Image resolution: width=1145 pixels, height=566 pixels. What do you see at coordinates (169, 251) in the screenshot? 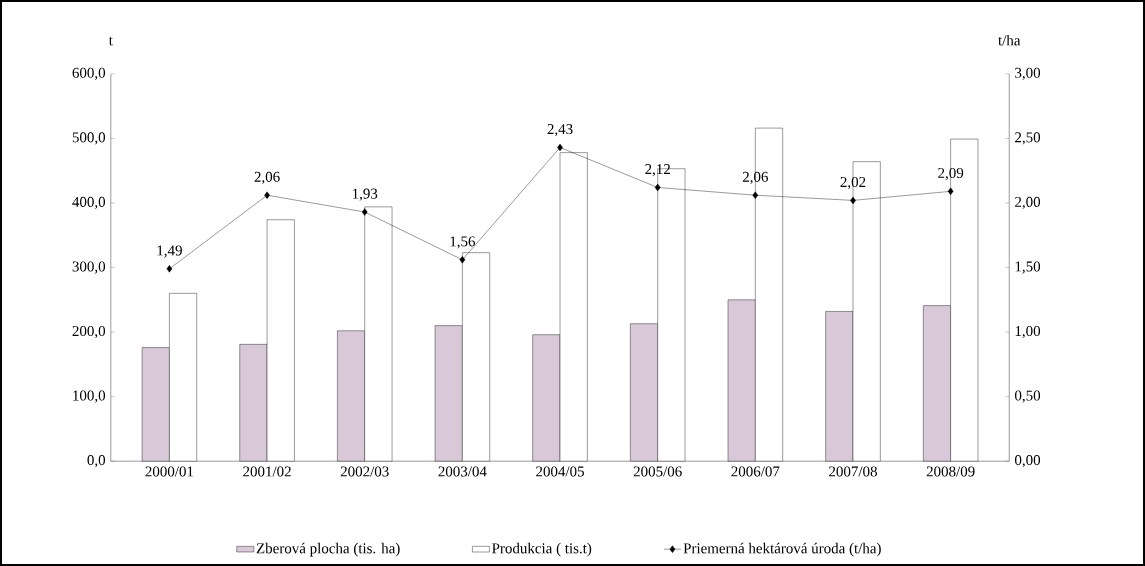
I see `data-label: 1,49` at bounding box center [169, 251].